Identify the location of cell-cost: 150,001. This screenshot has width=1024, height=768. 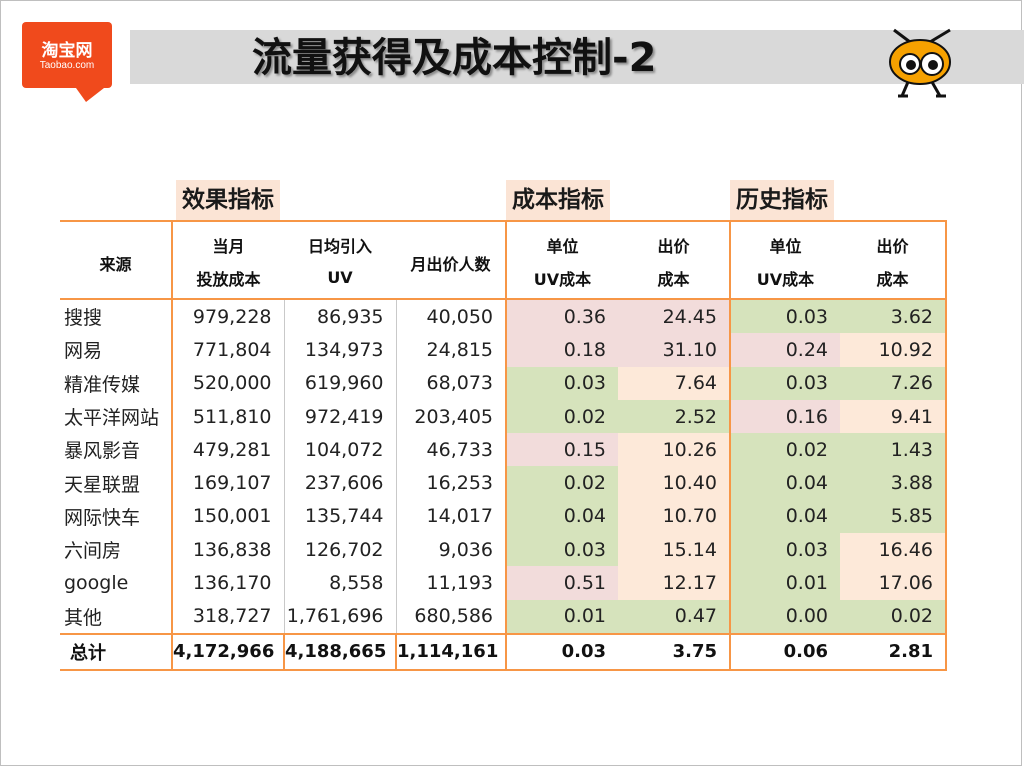
(228, 516).